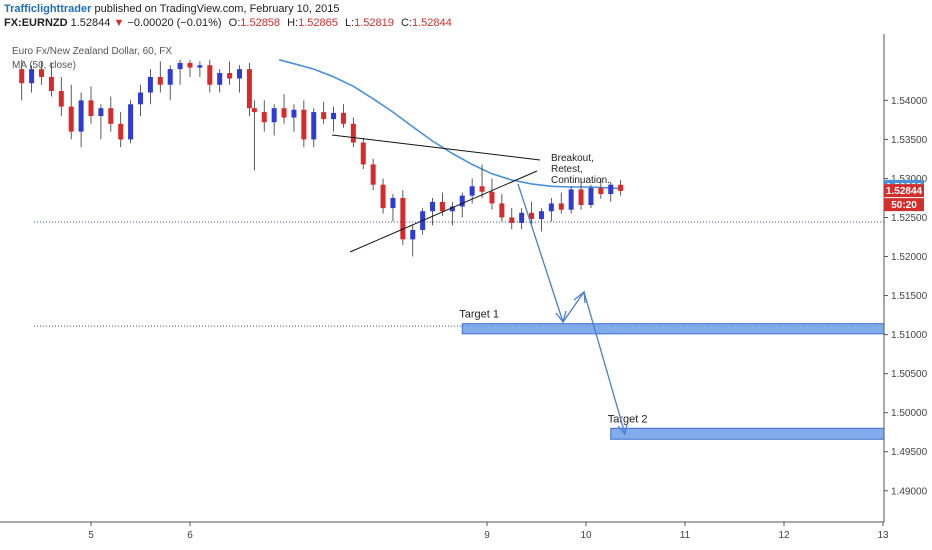  Describe the element at coordinates (784, 535) in the screenshot. I see `x-tick-label: 12` at that location.